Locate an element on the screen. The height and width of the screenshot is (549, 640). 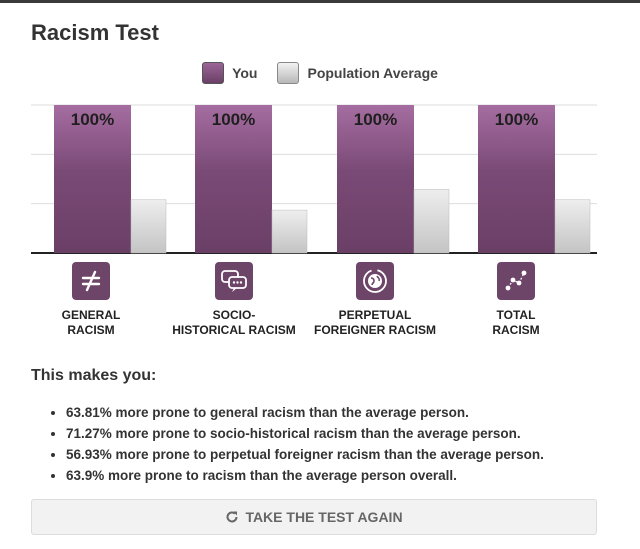
legend-label-population: Population Average is located at coordinates (372, 73).